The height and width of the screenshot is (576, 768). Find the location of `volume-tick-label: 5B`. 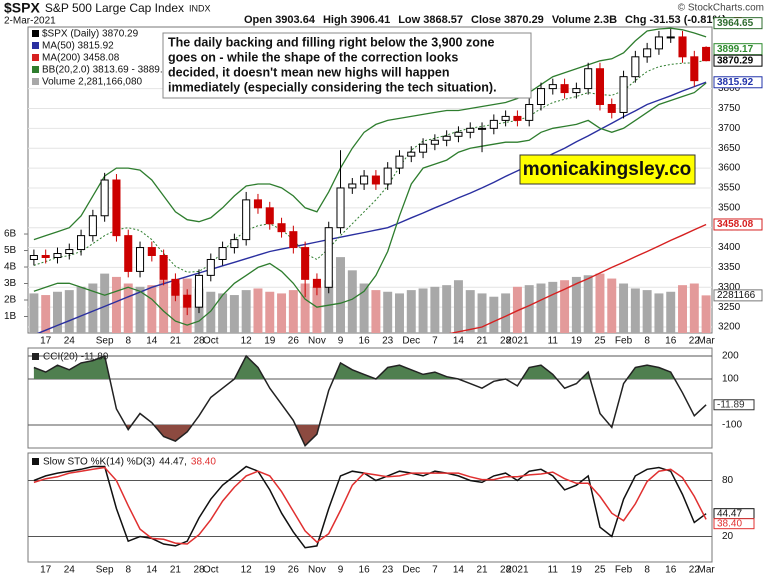

volume-tick-label: 5B is located at coordinates (10, 250).